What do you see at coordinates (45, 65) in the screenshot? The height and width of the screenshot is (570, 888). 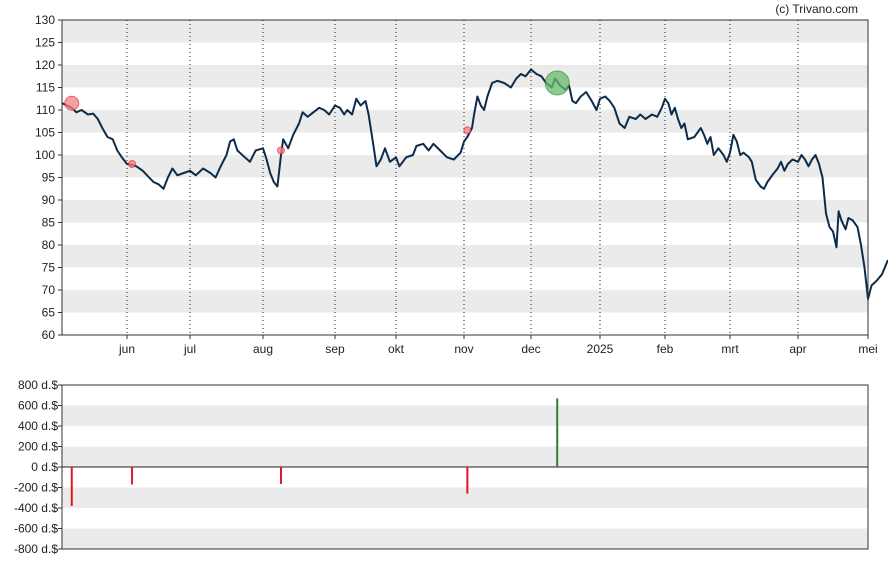 I see `price-y-tick-label: 120` at bounding box center [45, 65].